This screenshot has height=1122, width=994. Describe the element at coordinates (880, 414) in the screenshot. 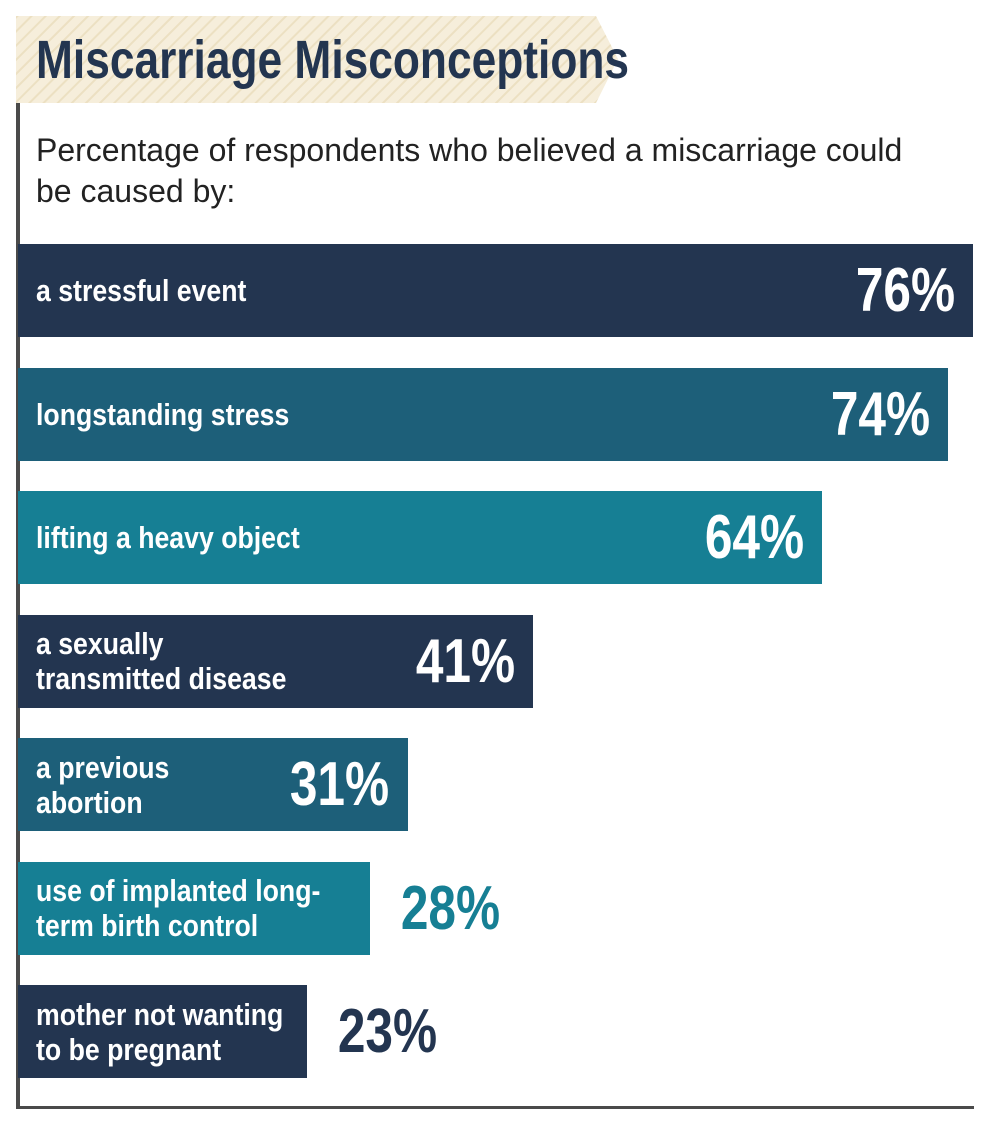

I see `bar-value-label: 74%` at that location.